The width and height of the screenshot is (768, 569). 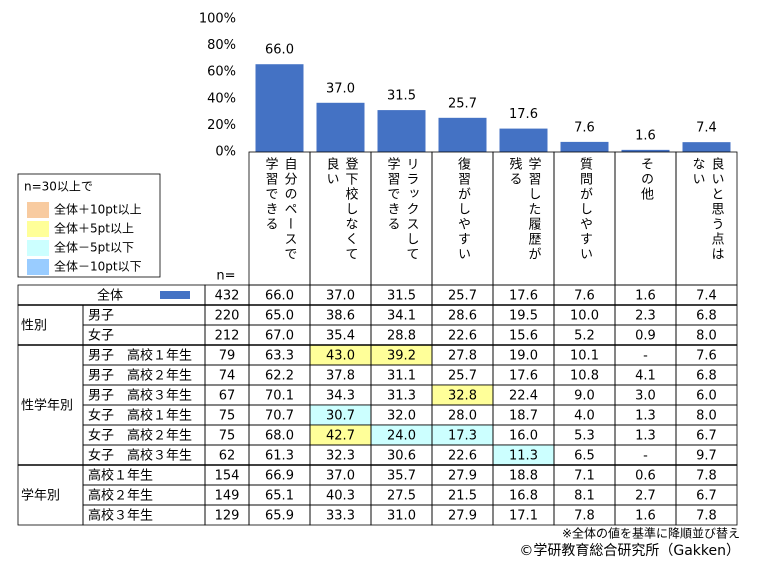 What do you see at coordinates (523, 356) in the screenshot?
I see `table-value: 19.0` at bounding box center [523, 356].